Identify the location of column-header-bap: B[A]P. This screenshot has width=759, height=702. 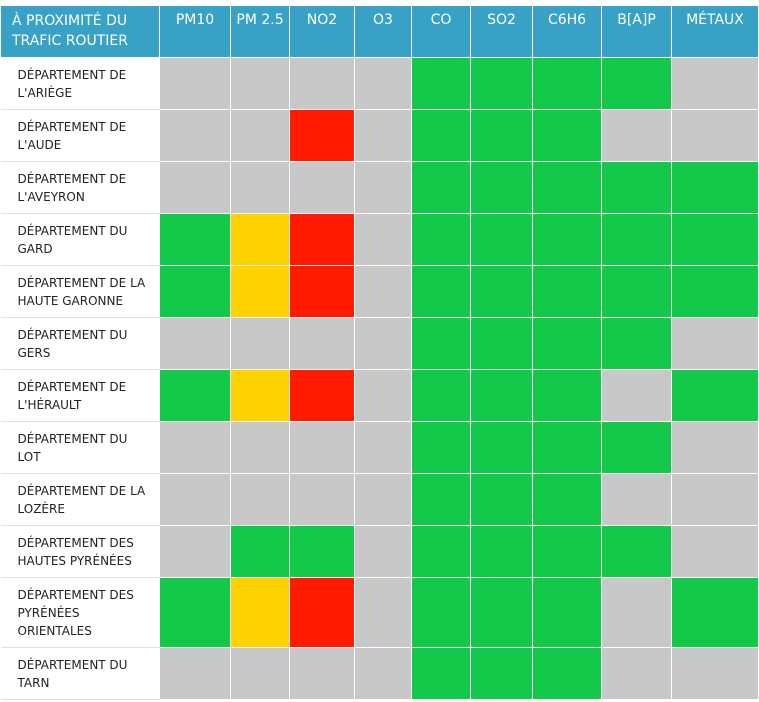
(636, 31).